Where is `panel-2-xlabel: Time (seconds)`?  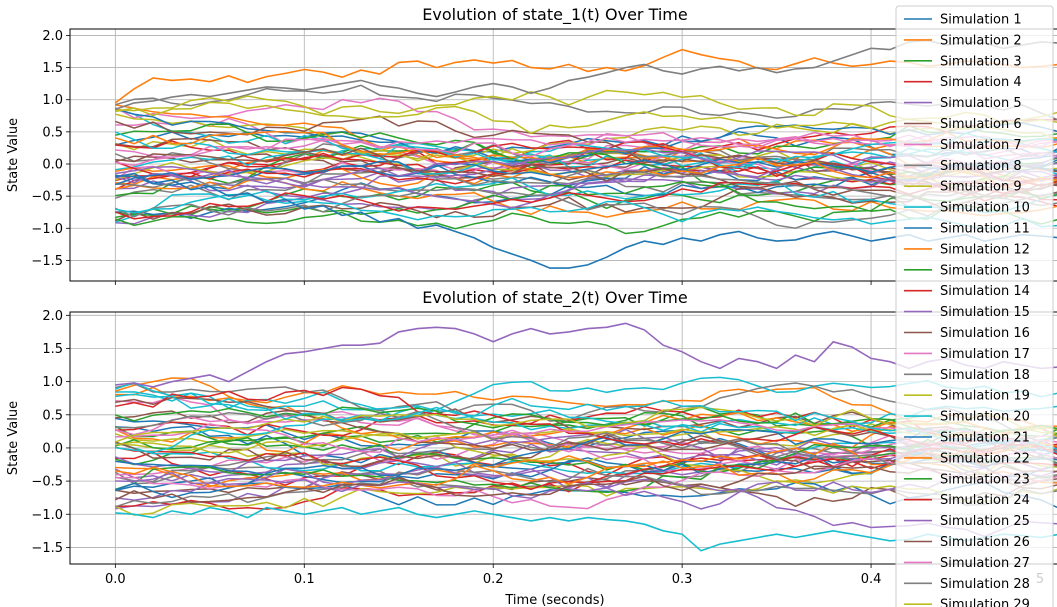
panel-2-xlabel: Time (seconds) is located at coordinates (554, 600).